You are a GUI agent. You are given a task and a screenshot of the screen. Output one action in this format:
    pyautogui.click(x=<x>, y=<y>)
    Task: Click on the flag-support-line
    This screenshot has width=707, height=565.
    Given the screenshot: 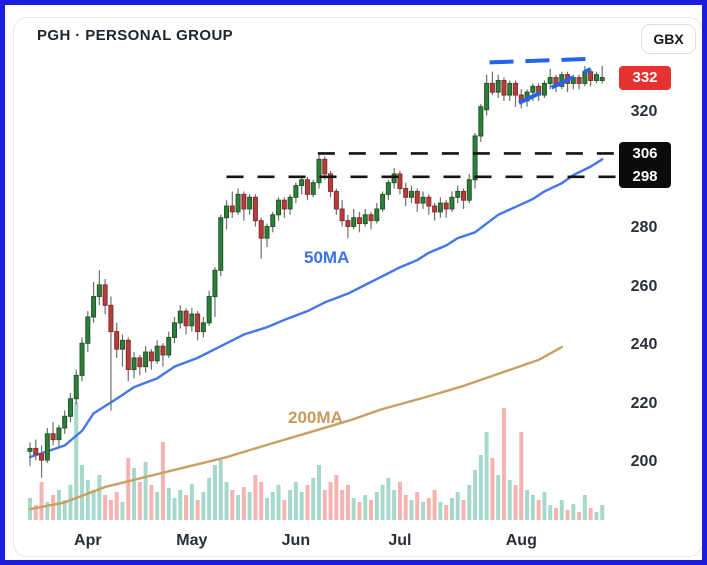 What is the action you would take?
    pyautogui.click(x=555, y=86)
    